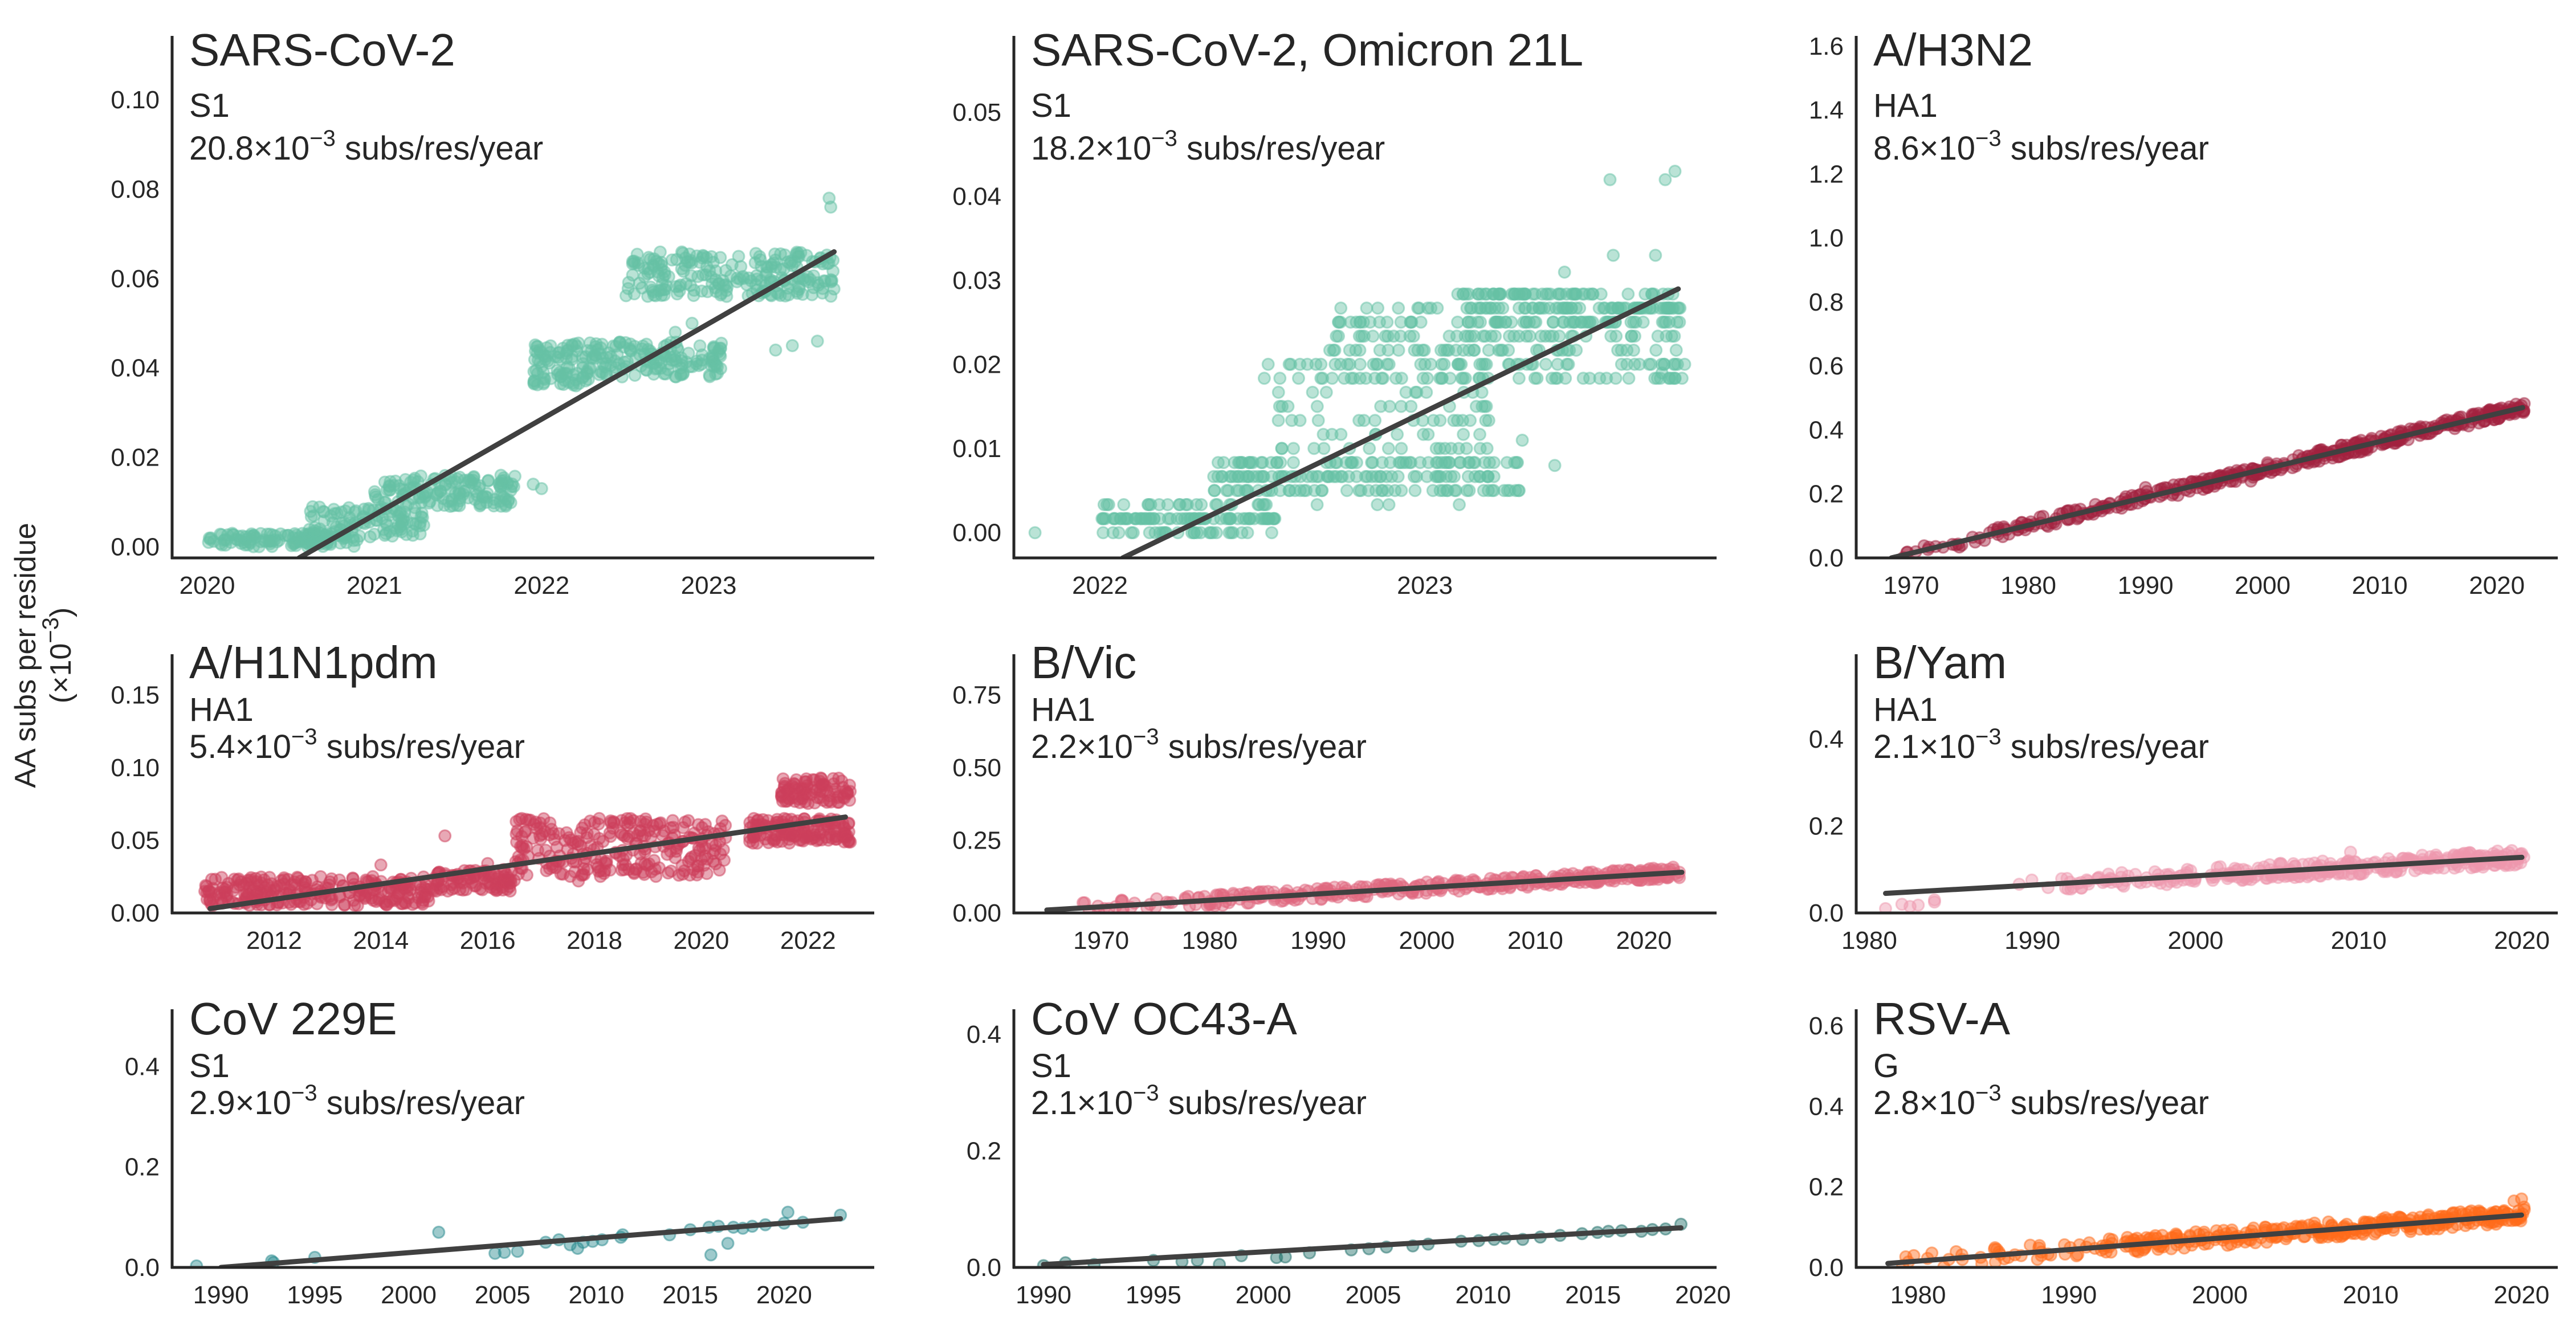 This screenshot has width=2576, height=1317. Describe the element at coordinates (135, 100) in the screenshot. I see `y-tick-label: 0.10` at that location.